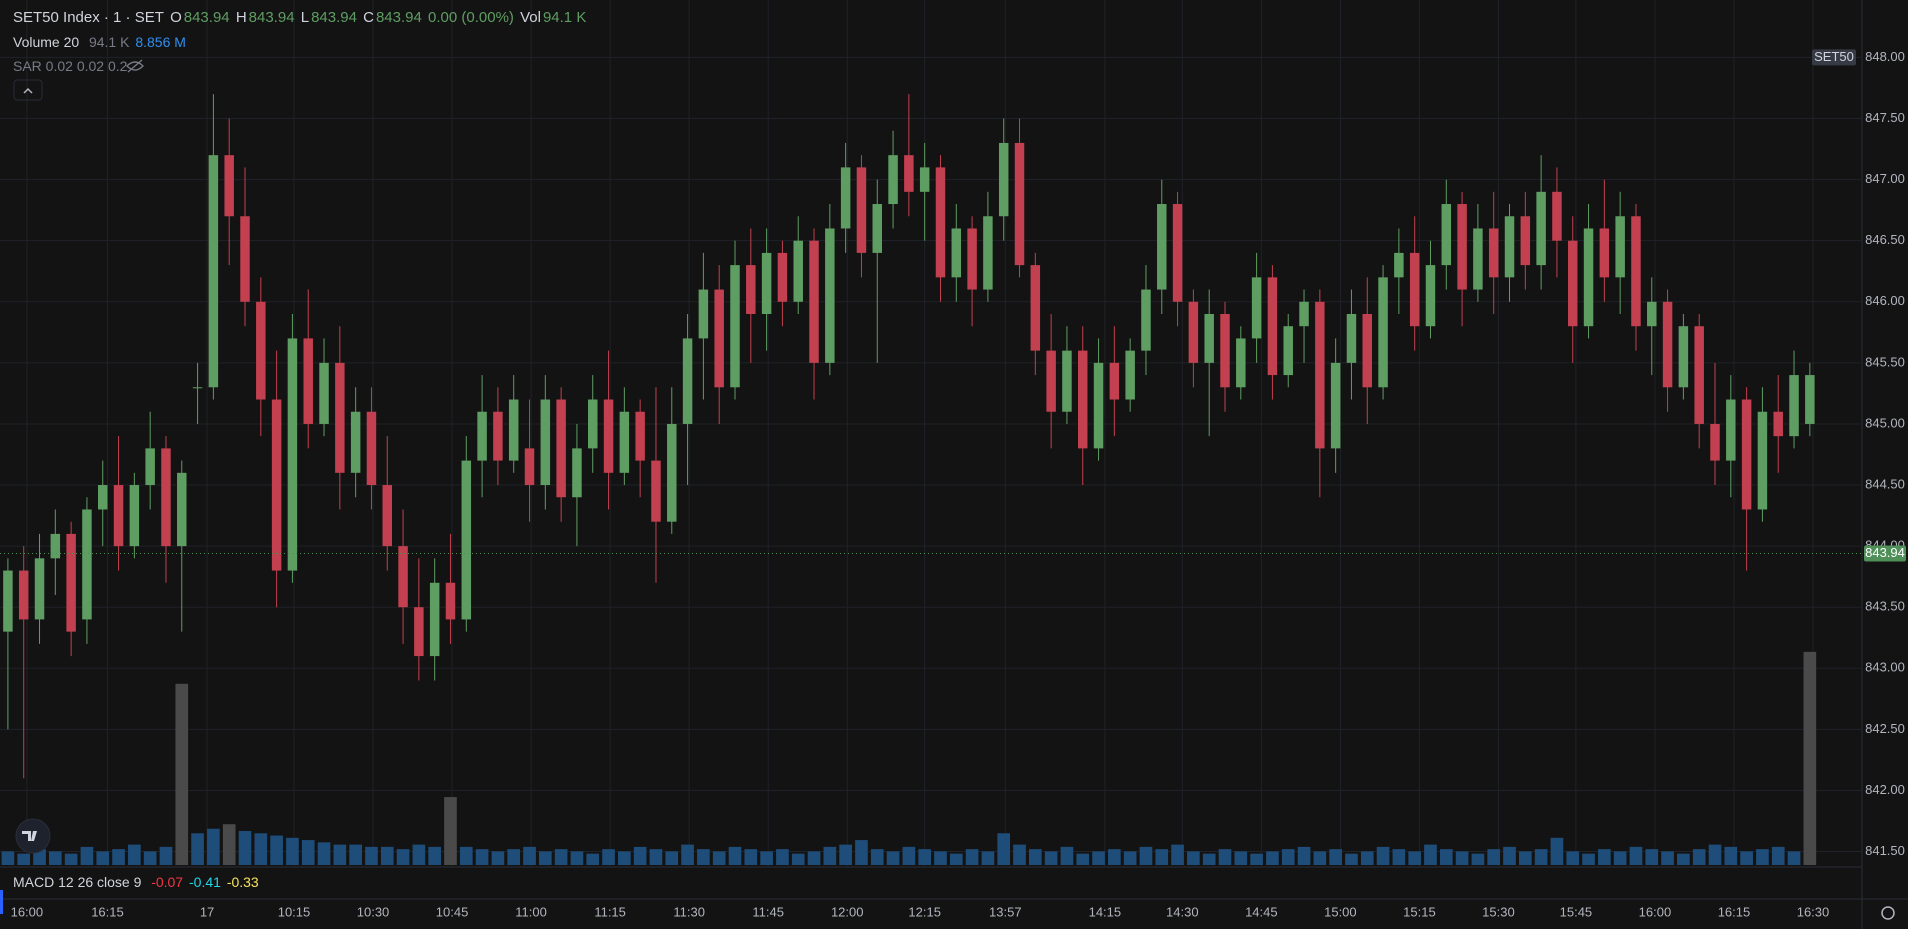  Describe the element at coordinates (135, 66) in the screenshot. I see `hidden-eye-icon` at that location.